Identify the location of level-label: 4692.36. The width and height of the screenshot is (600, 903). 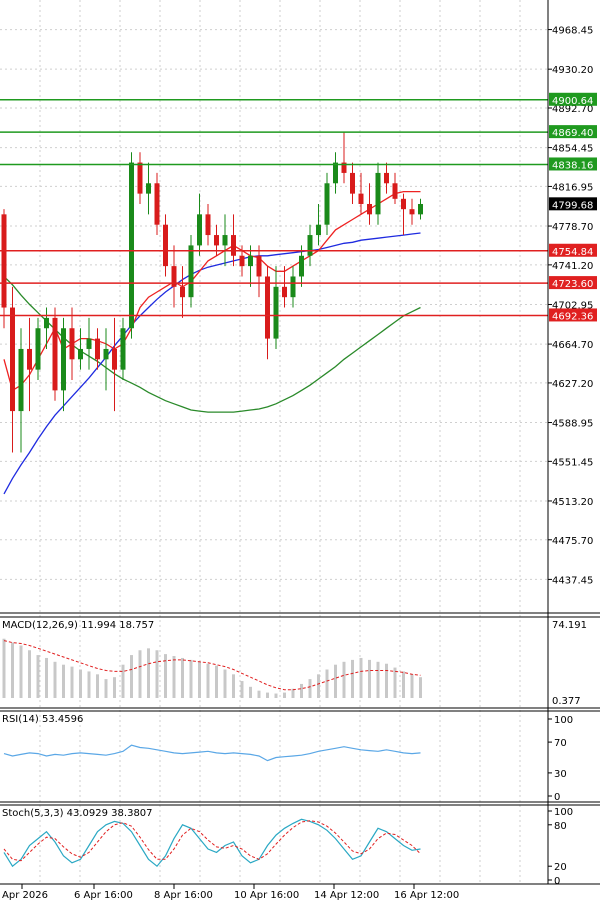
(572, 316).